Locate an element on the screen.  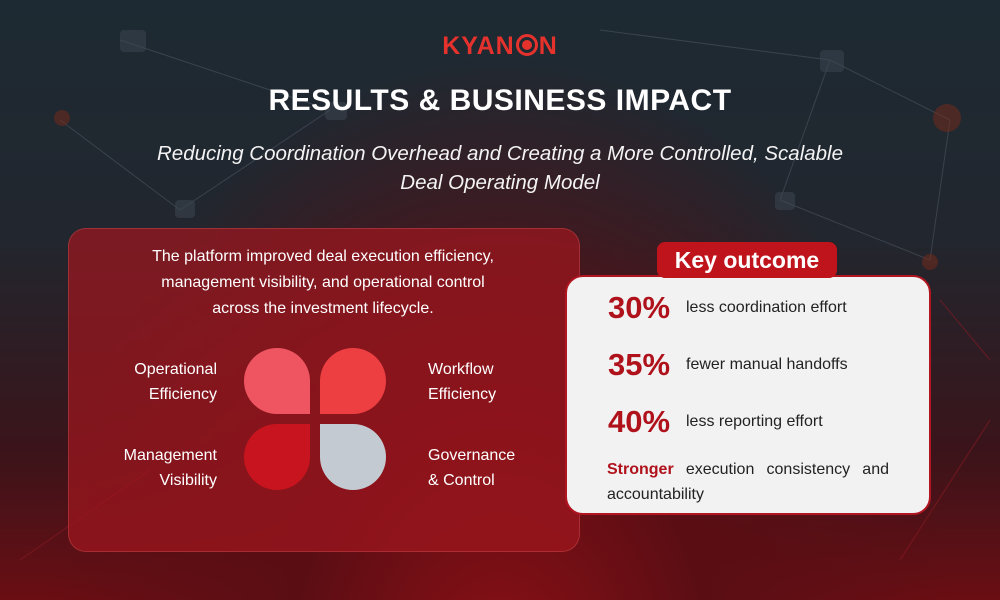
stat-value: 30% is located at coordinates (639, 307).